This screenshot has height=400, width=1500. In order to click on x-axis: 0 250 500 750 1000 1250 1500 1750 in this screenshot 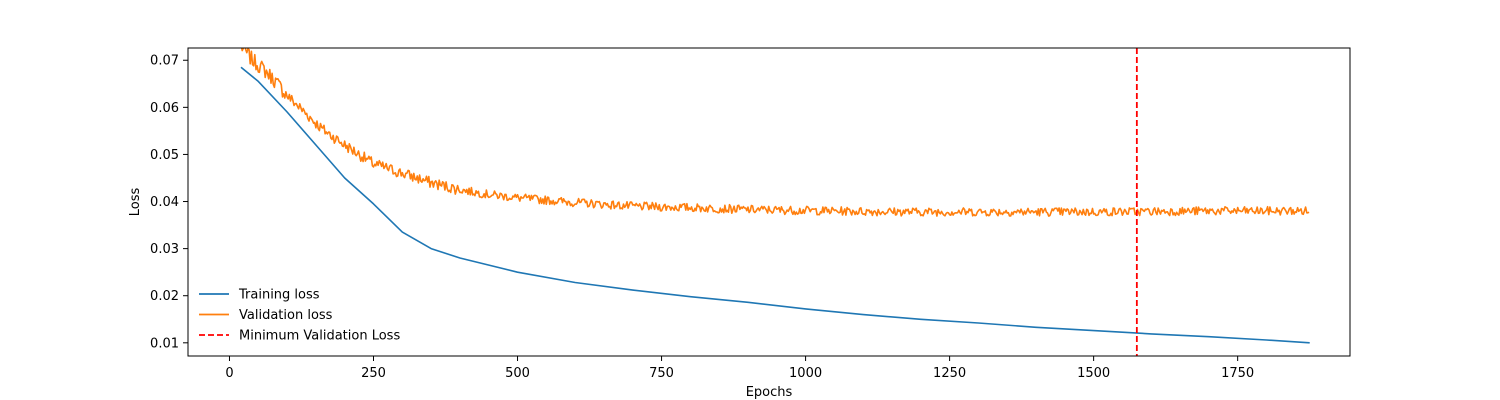, I will do `click(739, 368)`.